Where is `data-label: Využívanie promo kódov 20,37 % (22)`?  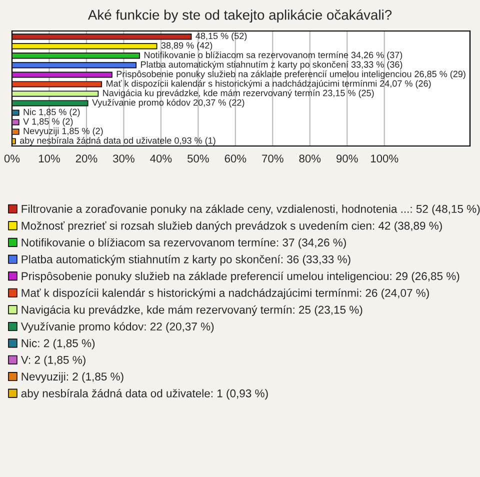 data-label: Využívanie promo kódov 20,37 % (22) is located at coordinates (168, 103).